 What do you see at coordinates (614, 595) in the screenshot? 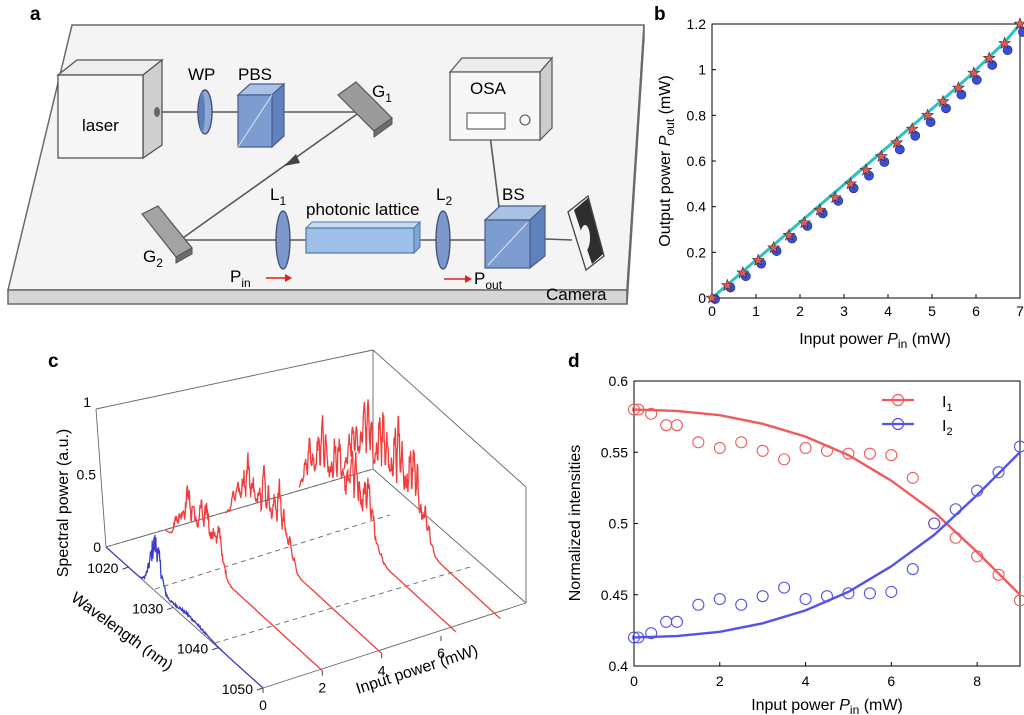
I see `d-y-tick-label: 0.45` at bounding box center [614, 595].